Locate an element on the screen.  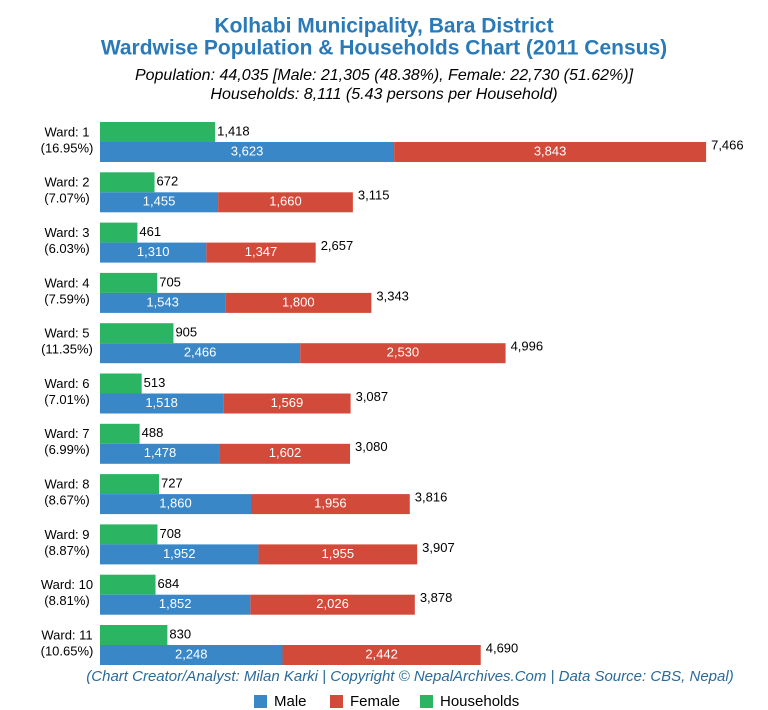
category-label: Ward: 1 is located at coordinates (66, 131).